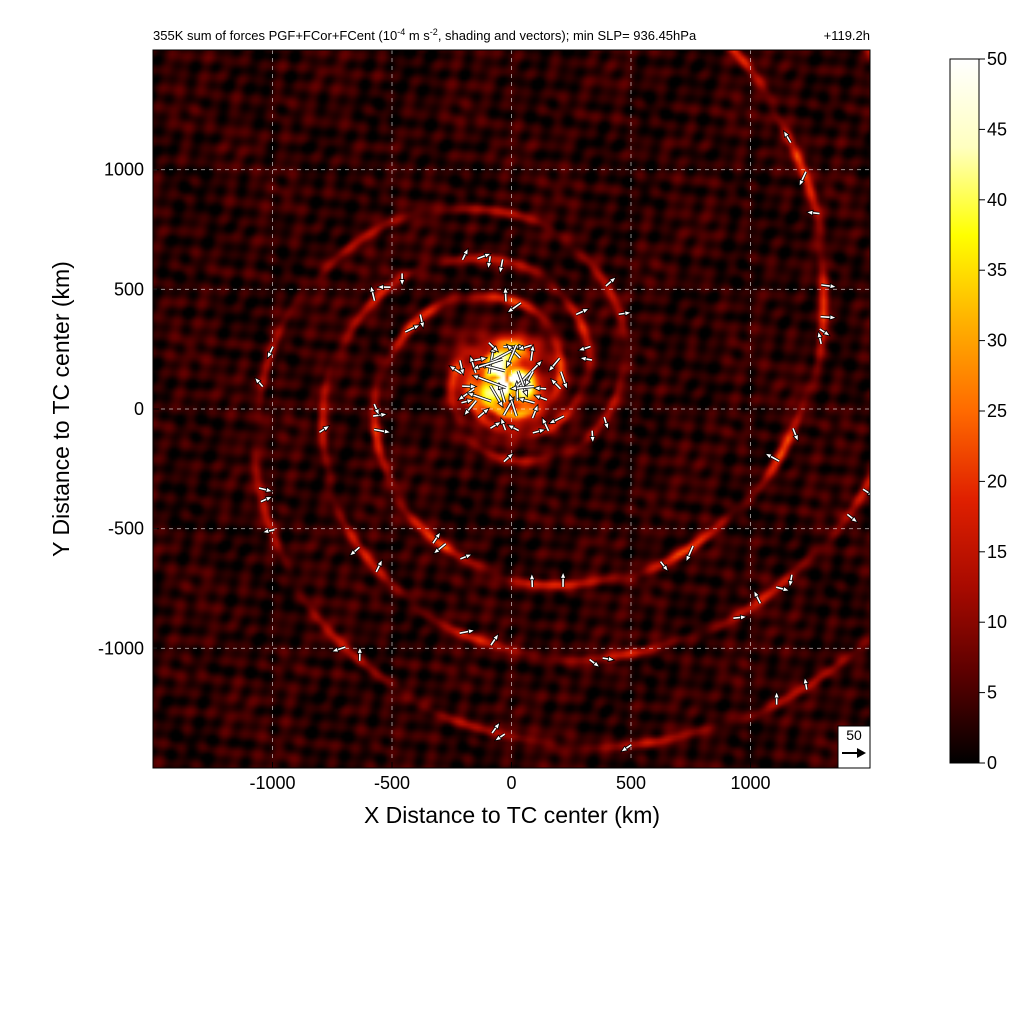 The width and height of the screenshot is (1024, 1024). Describe the element at coordinates (997, 129) in the screenshot. I see `colorbar-tick-label: 45` at that location.